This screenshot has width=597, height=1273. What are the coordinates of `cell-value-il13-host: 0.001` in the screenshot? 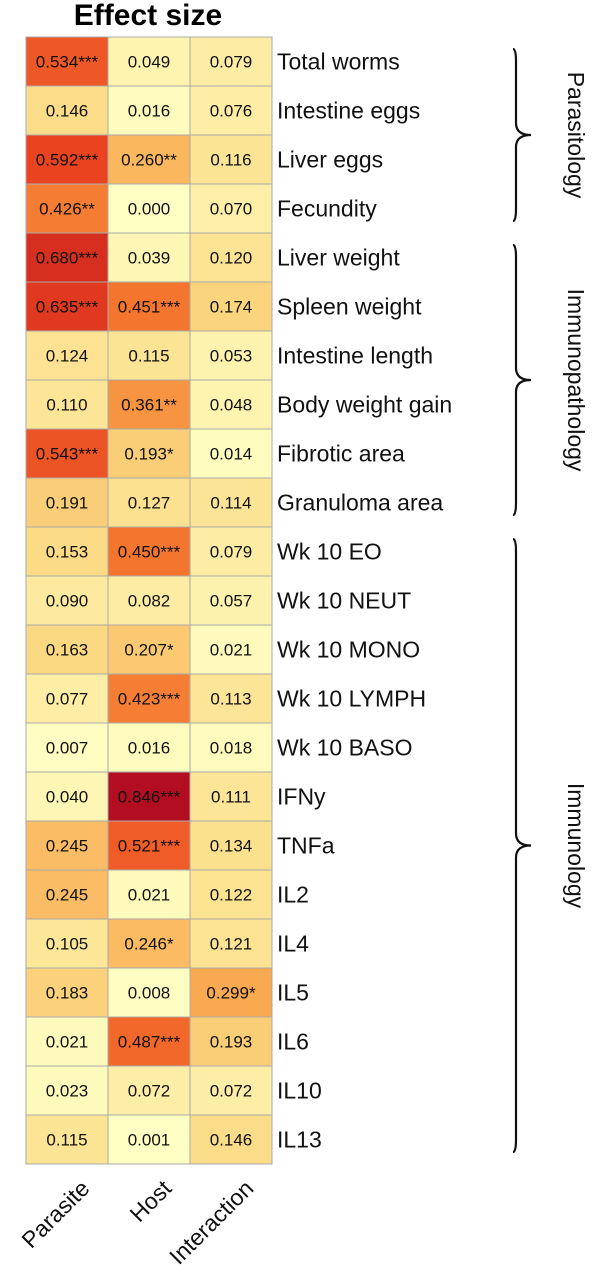 It's located at (149, 1140).